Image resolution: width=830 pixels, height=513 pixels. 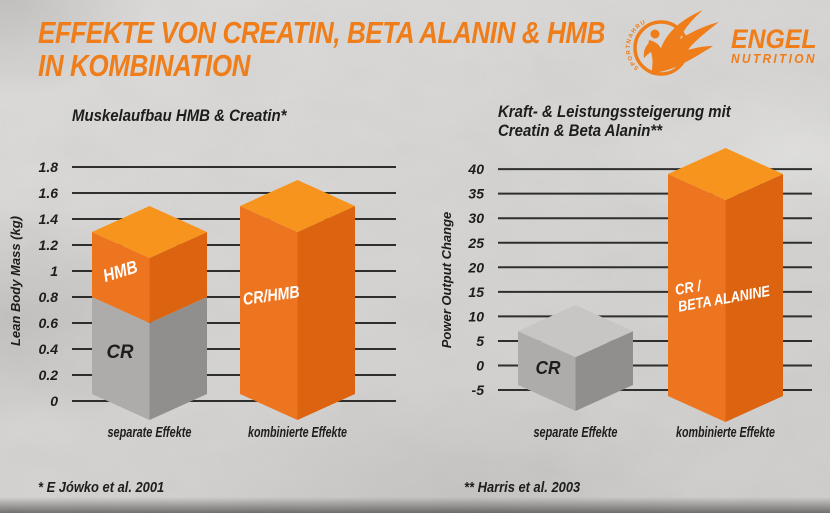 What do you see at coordinates (49, 297) in the screenshot?
I see `y-tick-label: 0.8` at bounding box center [49, 297].